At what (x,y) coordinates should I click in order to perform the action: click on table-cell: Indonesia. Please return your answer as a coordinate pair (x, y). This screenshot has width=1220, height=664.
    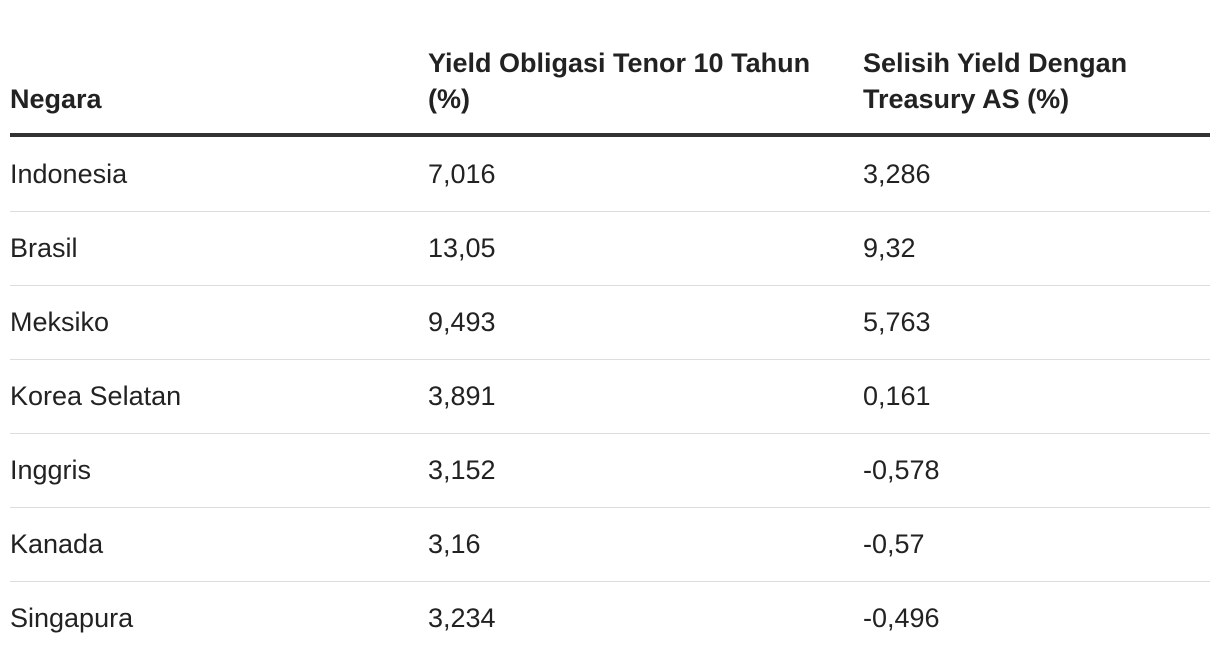
    Looking at the image, I should click on (69, 174).